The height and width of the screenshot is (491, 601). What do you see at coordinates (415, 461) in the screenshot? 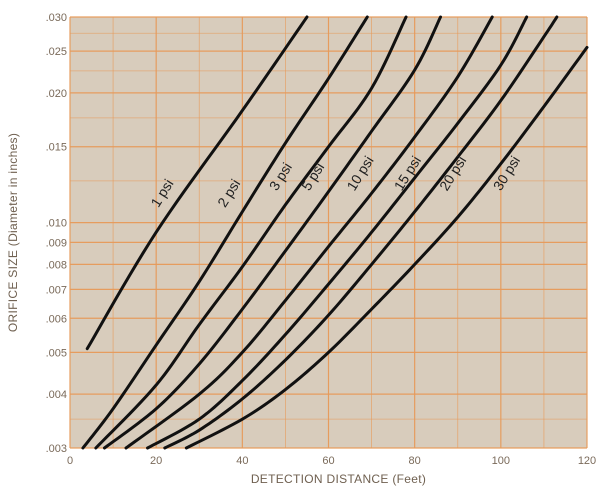
I see `x-tick-label: 80` at bounding box center [415, 461].